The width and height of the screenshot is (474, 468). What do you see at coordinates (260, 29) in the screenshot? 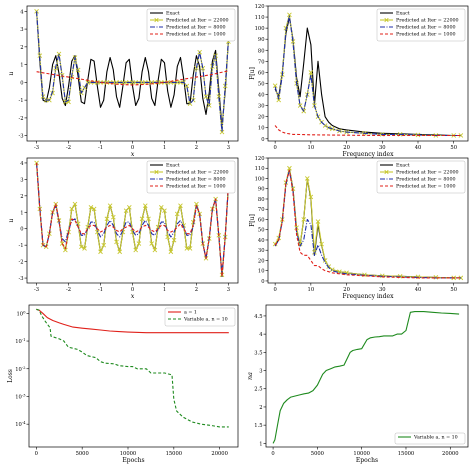
I see `y-tick-label: 100` at bounding box center [260, 29].